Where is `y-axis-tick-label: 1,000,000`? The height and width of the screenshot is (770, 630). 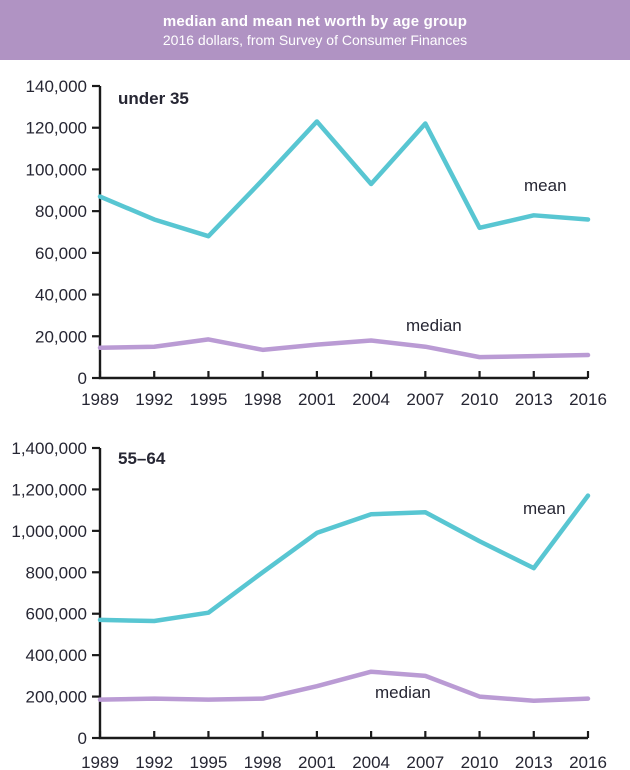 y-axis-tick-label: 1,000,000 is located at coordinates (49, 531).